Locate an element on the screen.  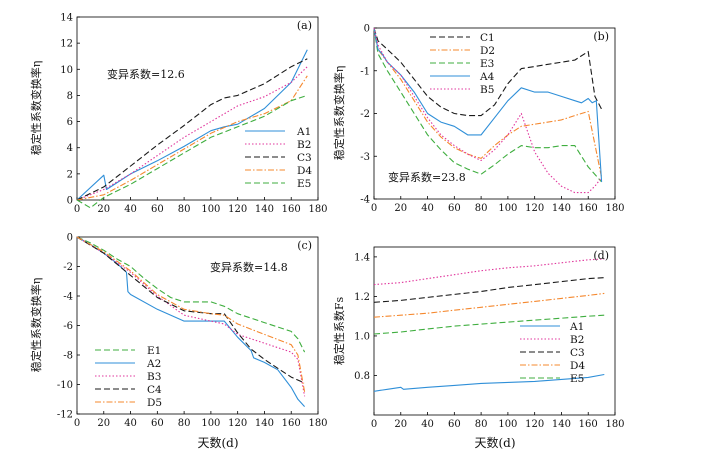
x-axis-label-left: 天数(d) is located at coordinates (217, 442).